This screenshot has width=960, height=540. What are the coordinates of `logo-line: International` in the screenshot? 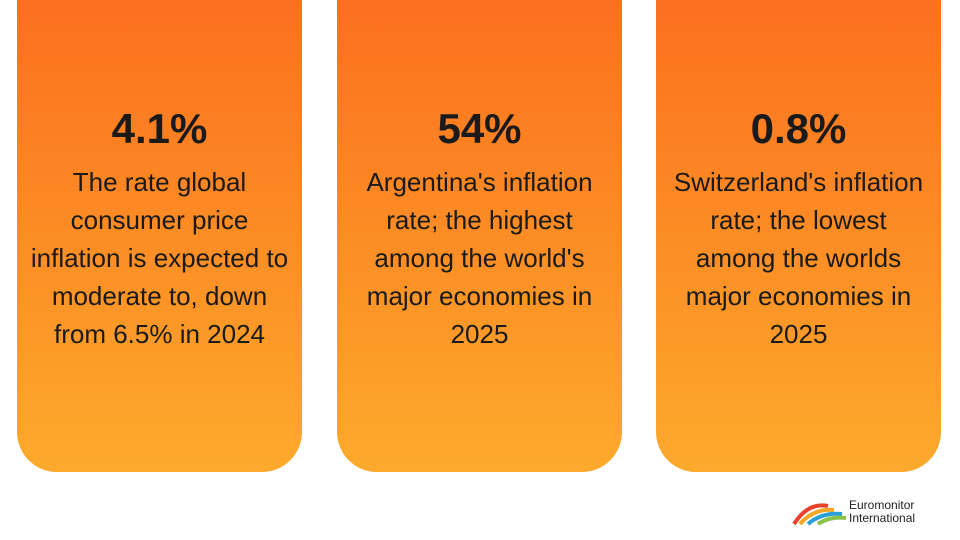 It's located at (882, 518).